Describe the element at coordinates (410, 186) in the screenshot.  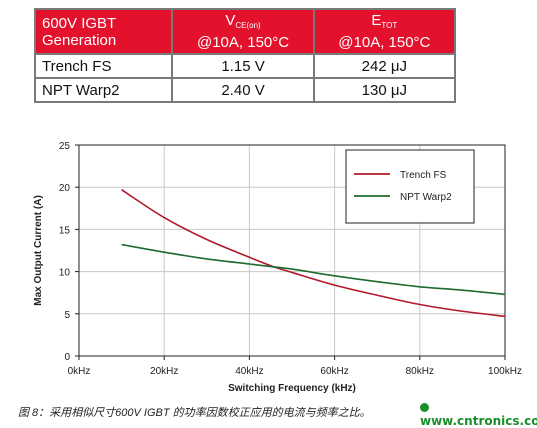
I see `legend-box` at that location.